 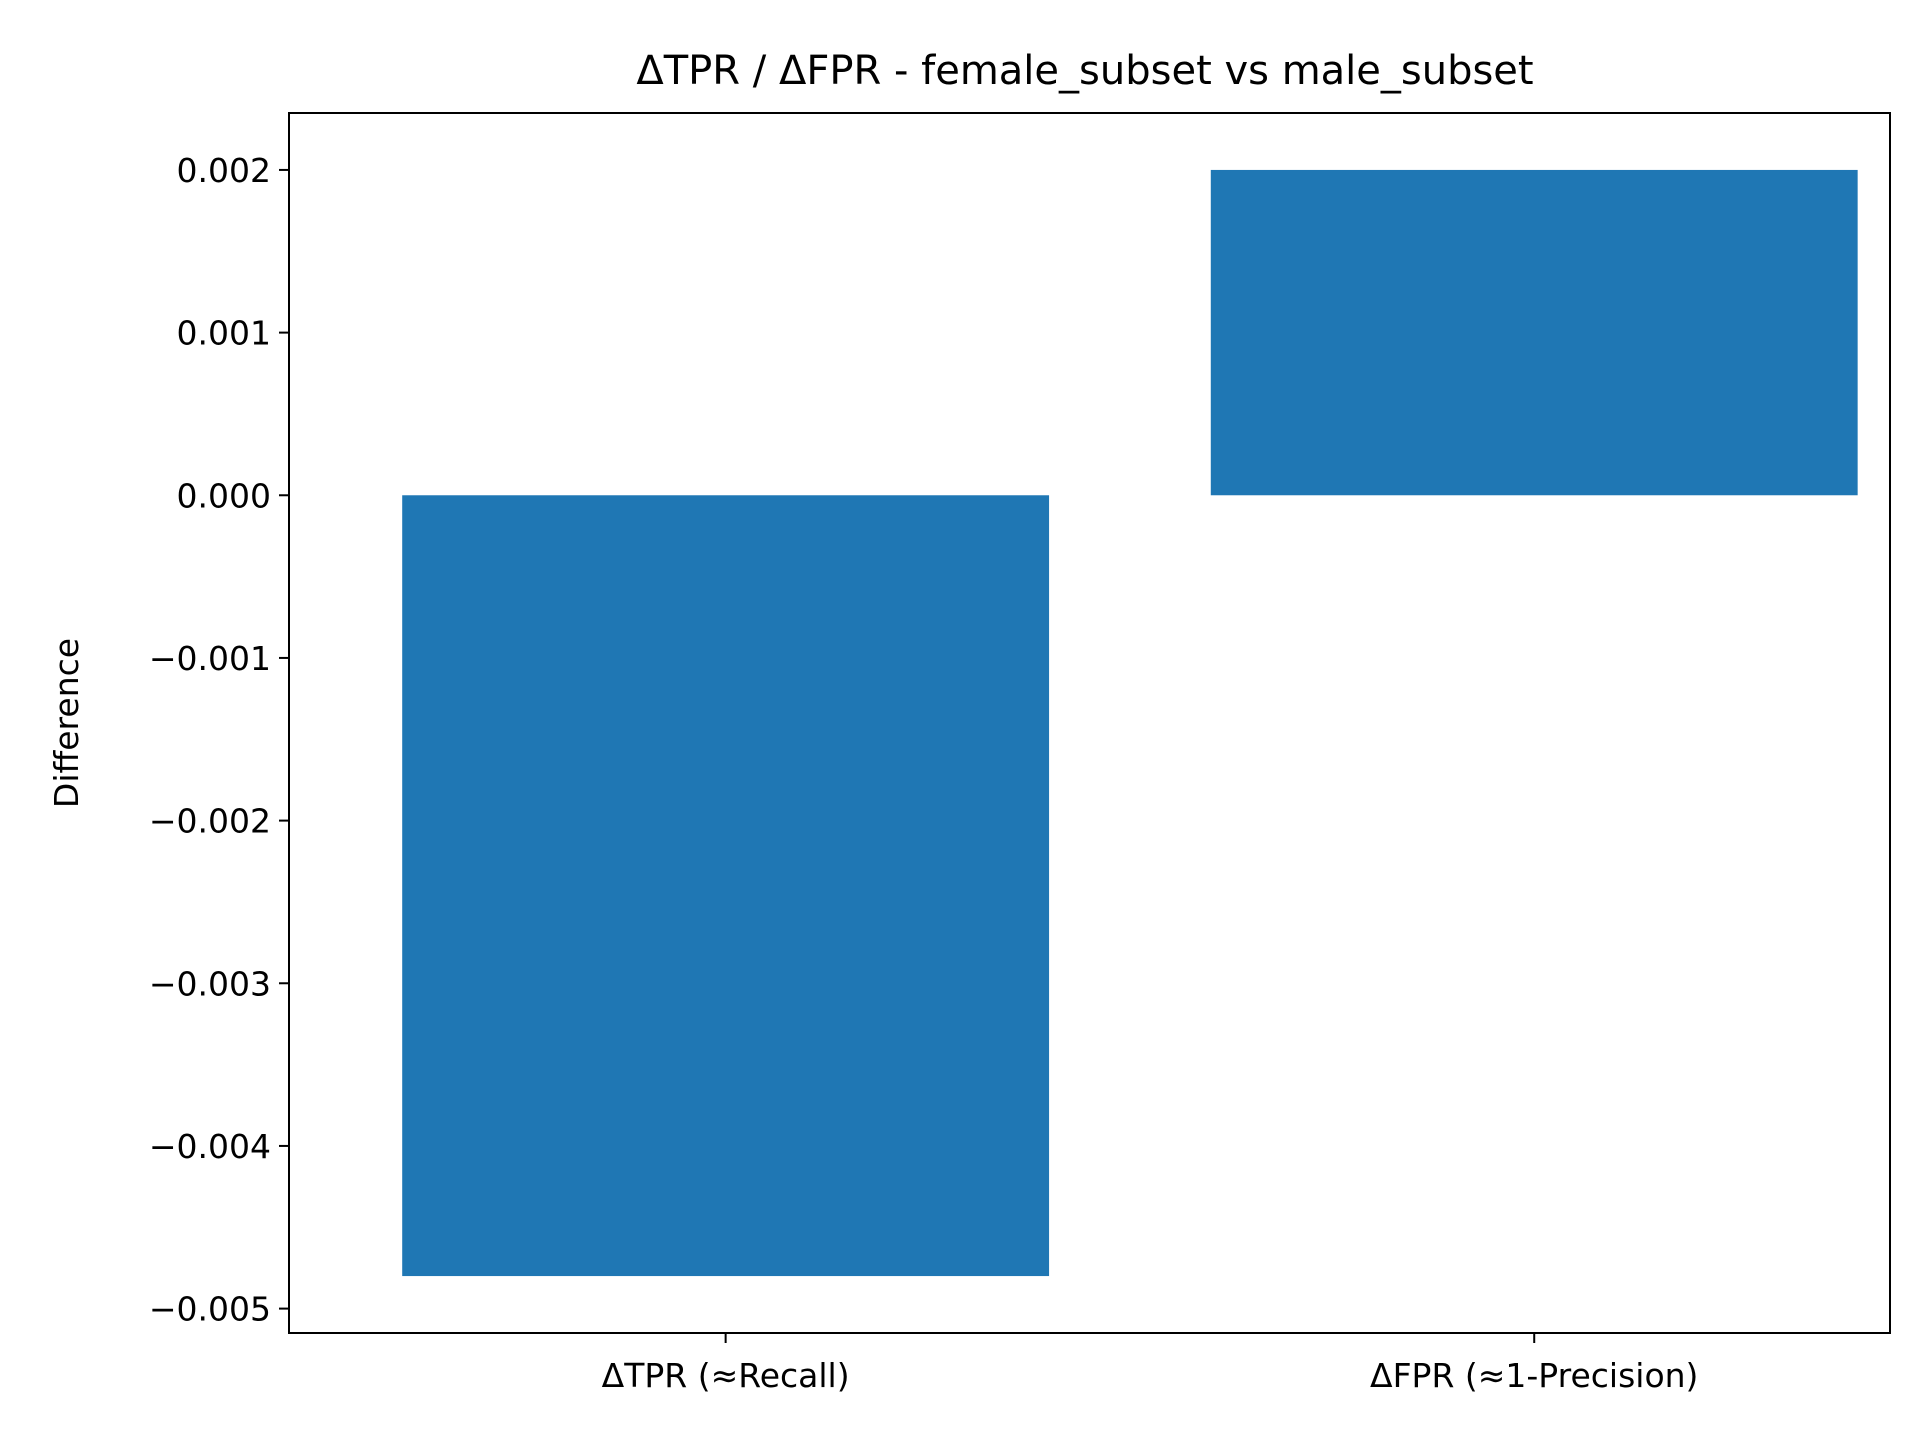 I want to click on x-tick-label: ΔTPR (≈Recall), so click(x=726, y=1375).